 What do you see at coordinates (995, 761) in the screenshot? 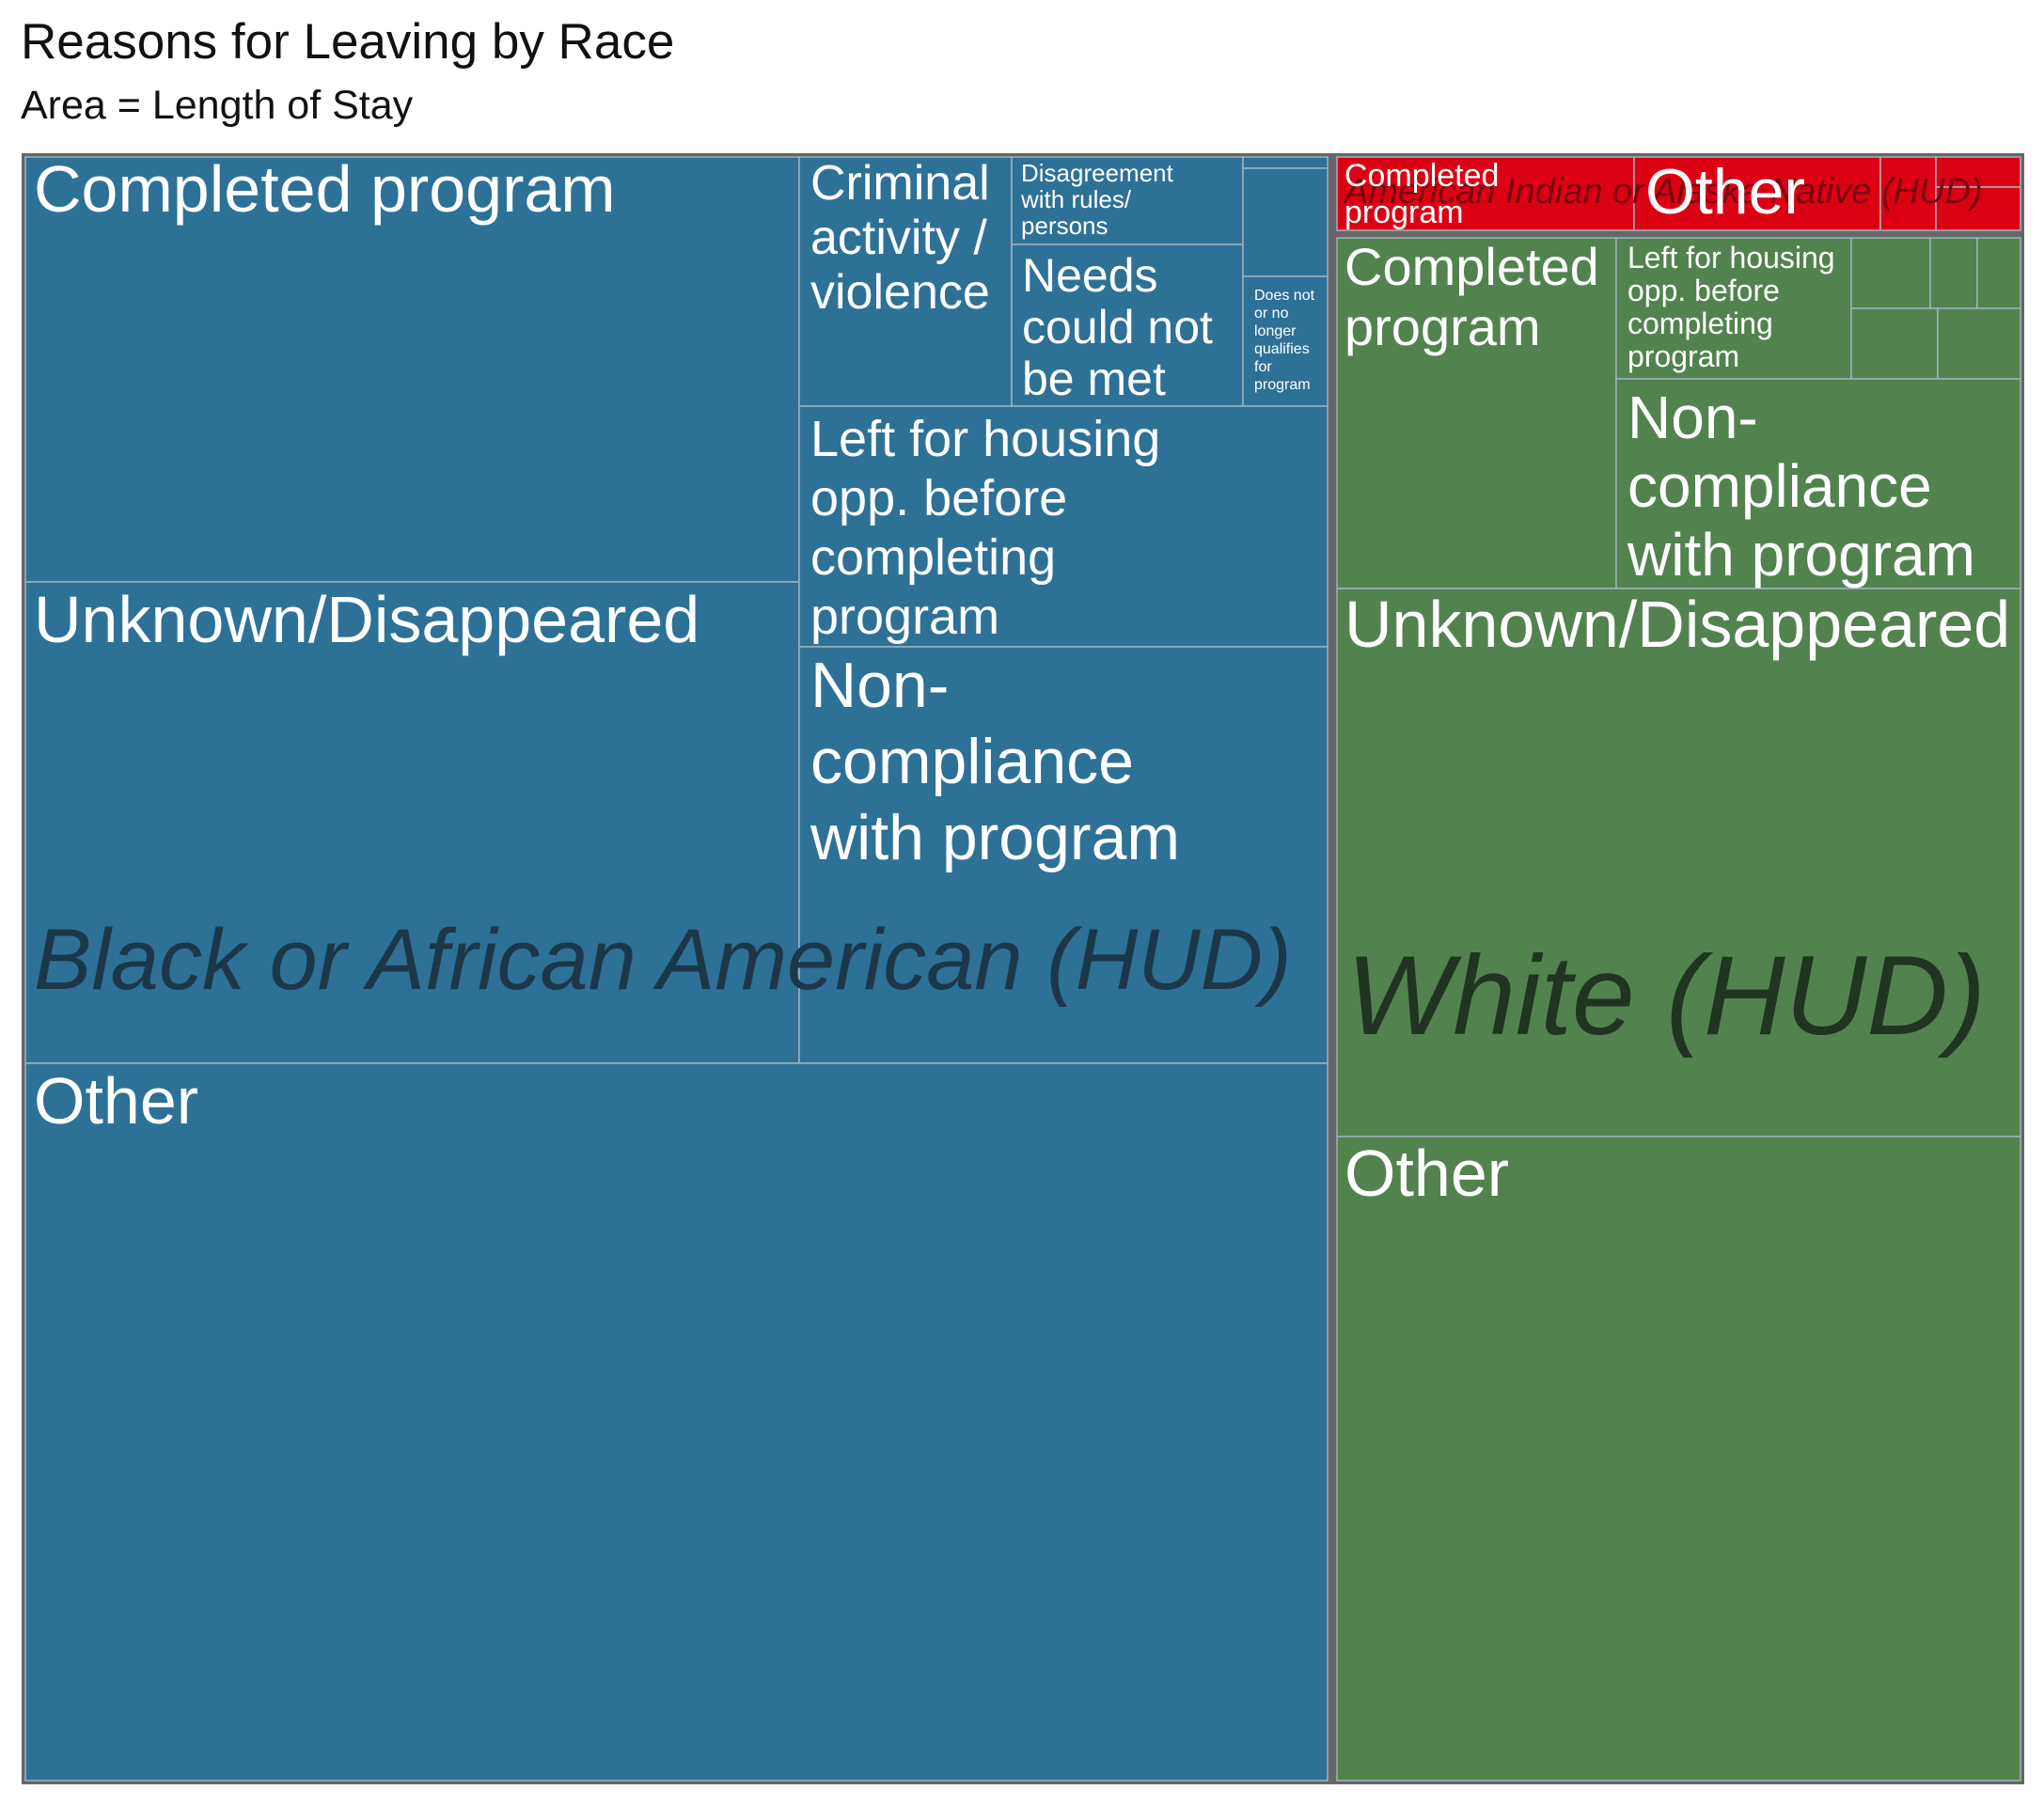
I see `label-black-non-compliance: Non- compliance with program` at bounding box center [995, 761].